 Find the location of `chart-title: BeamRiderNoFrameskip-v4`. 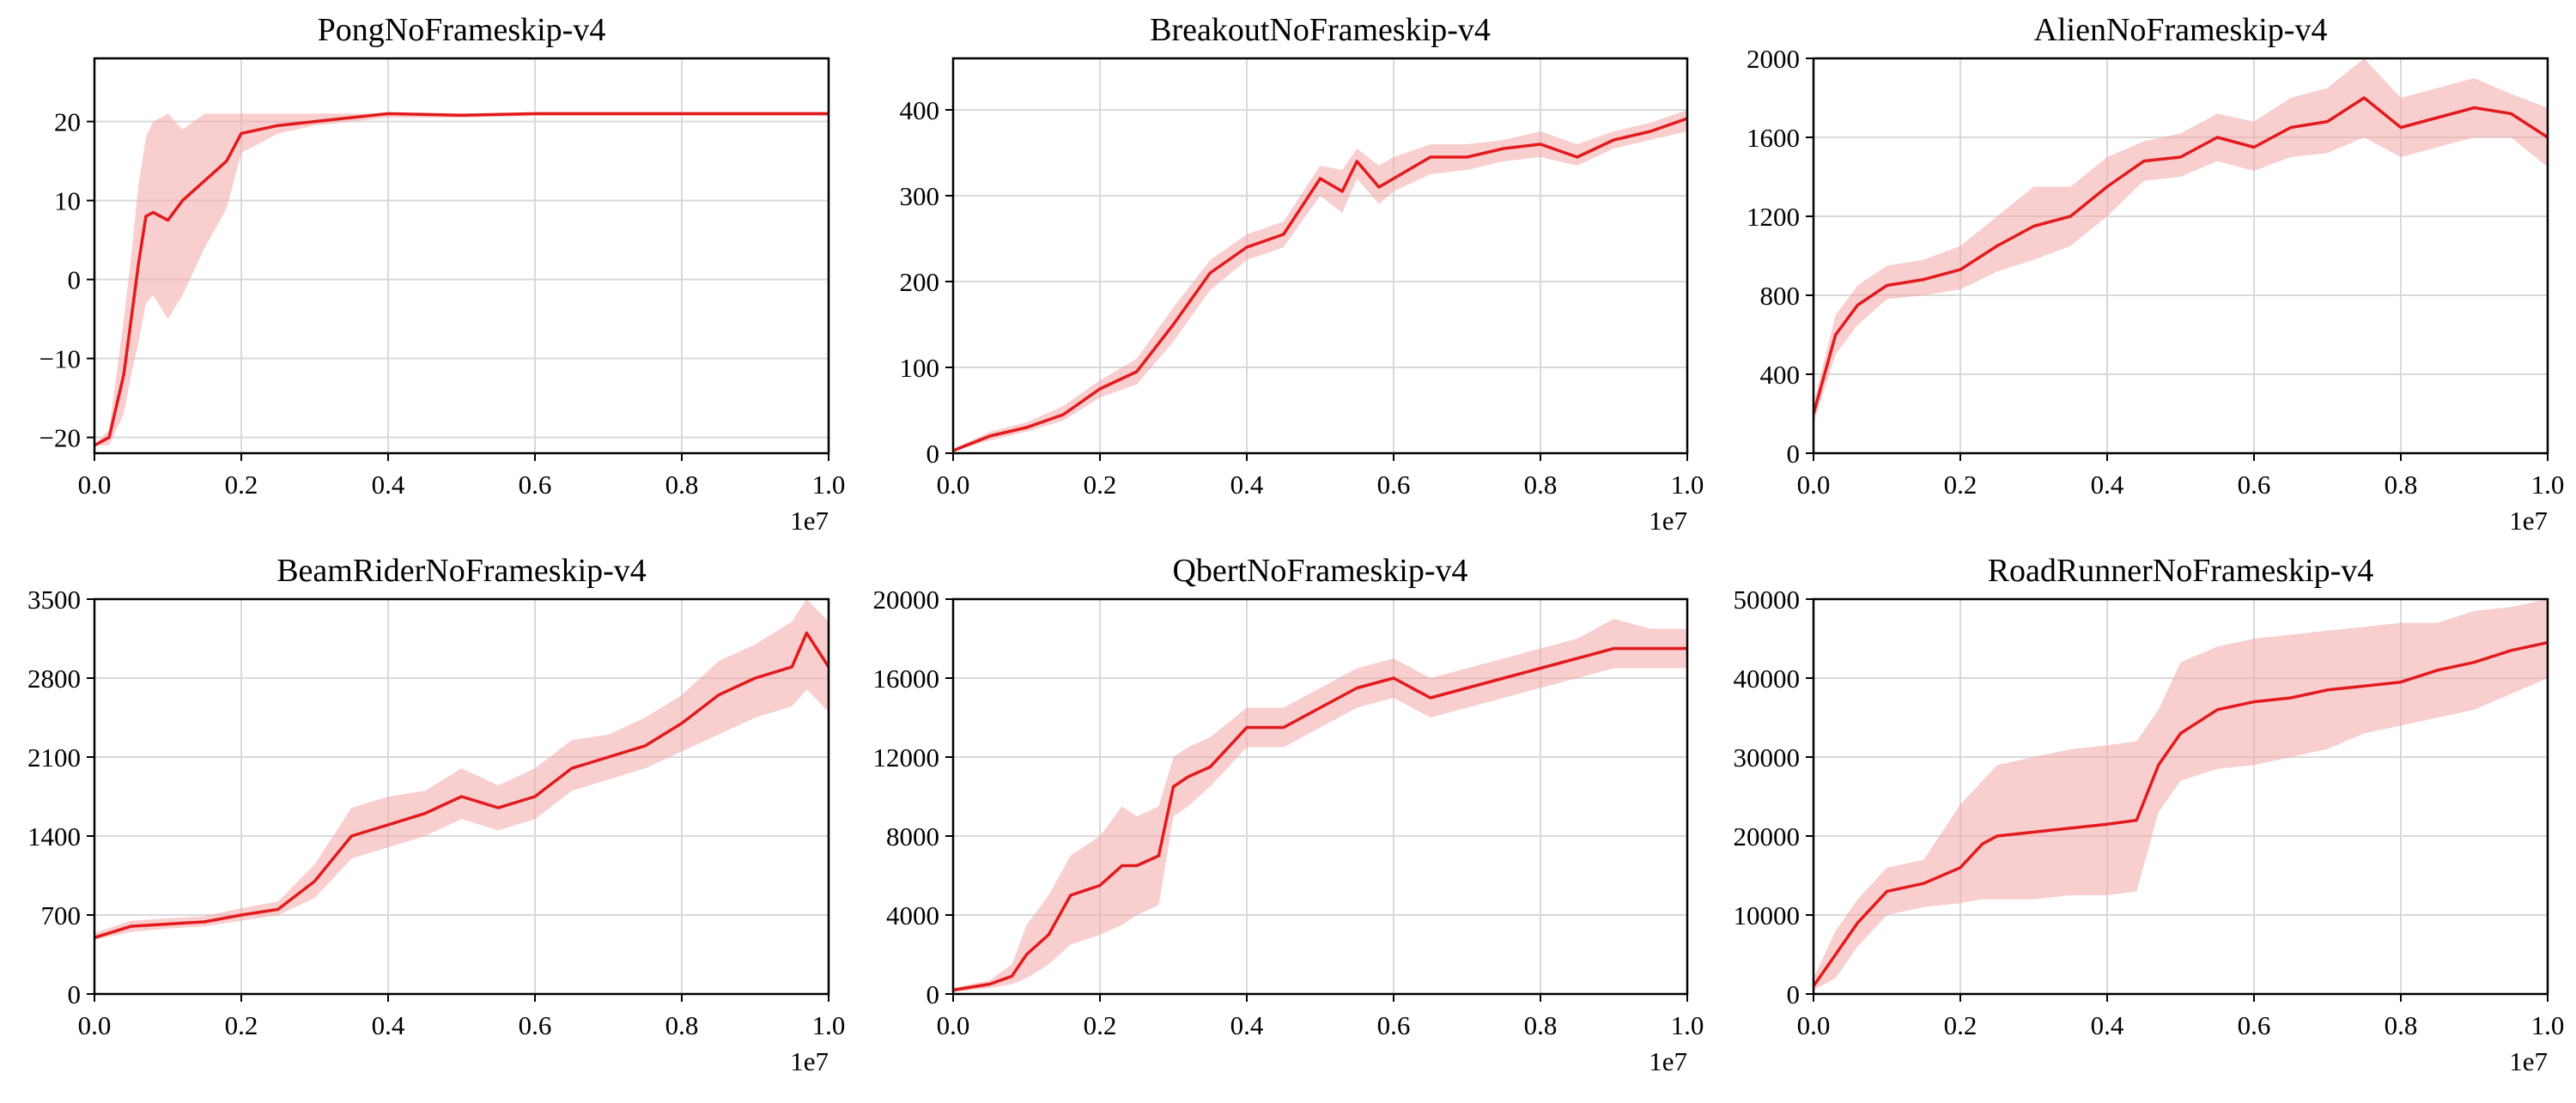

chart-title: BeamRiderNoFrameskip-v4 is located at coordinates (461, 571).